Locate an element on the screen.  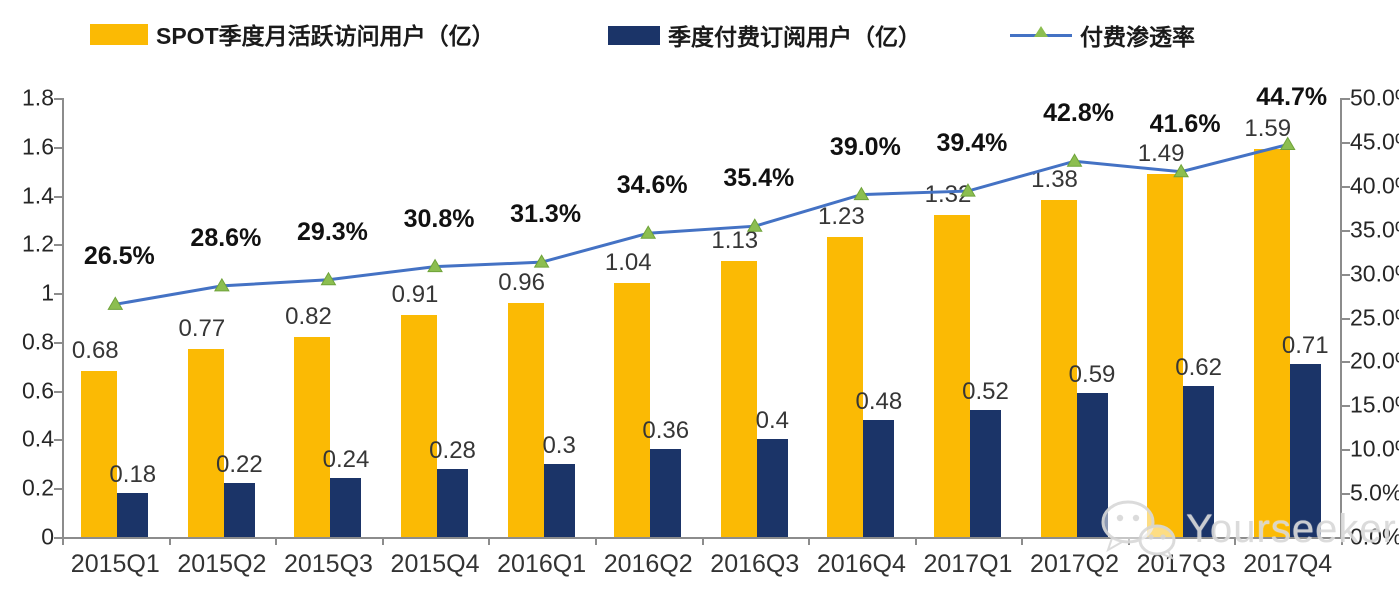
right-axis-tick-label: 20.0% is located at coordinates (1374, 360).